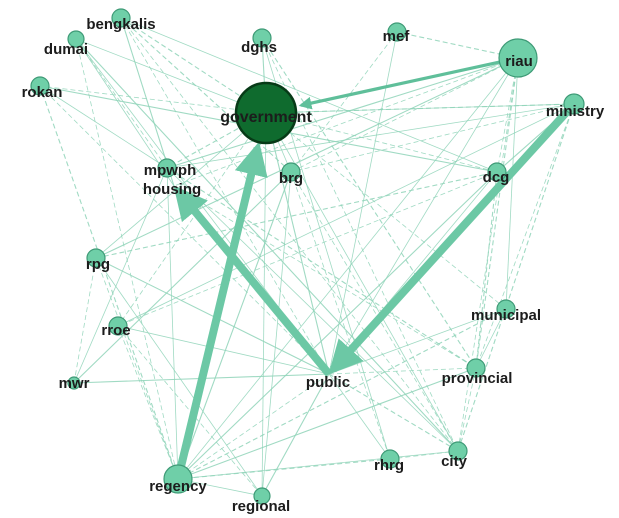  What do you see at coordinates (121, 18) in the screenshot?
I see `node-bengkalis` at bounding box center [121, 18].